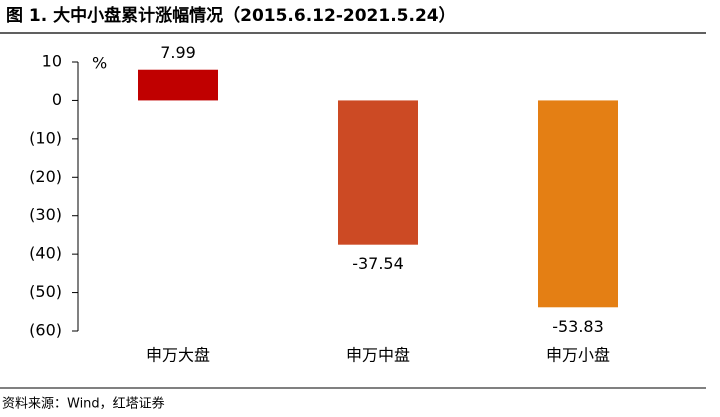 The width and height of the screenshot is (720, 417). Describe the element at coordinates (178, 52) in the screenshot. I see `value-label: 7.99` at that location.